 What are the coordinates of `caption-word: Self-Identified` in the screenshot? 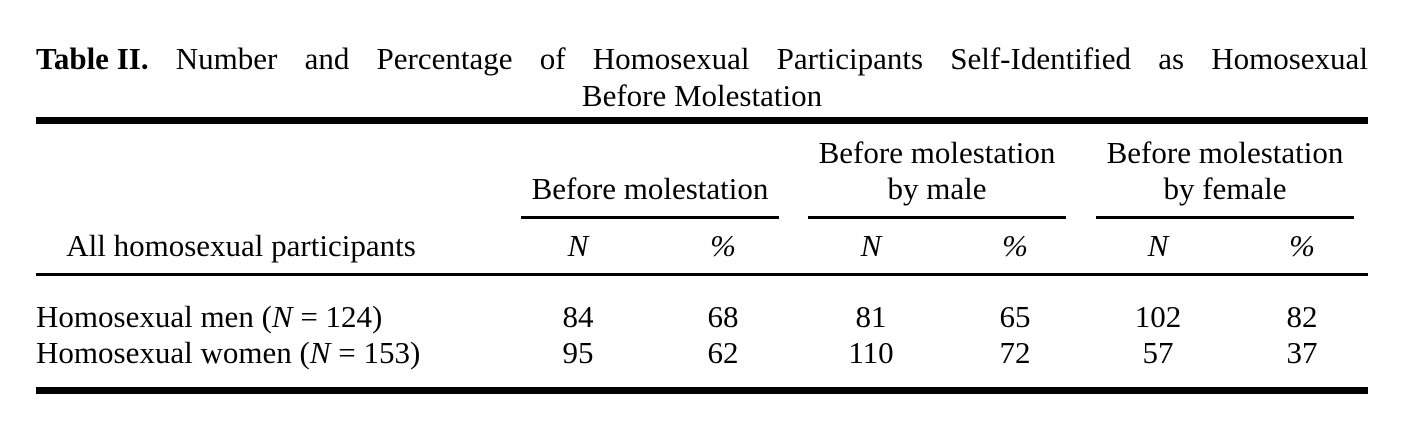 It's located at (1040, 58).